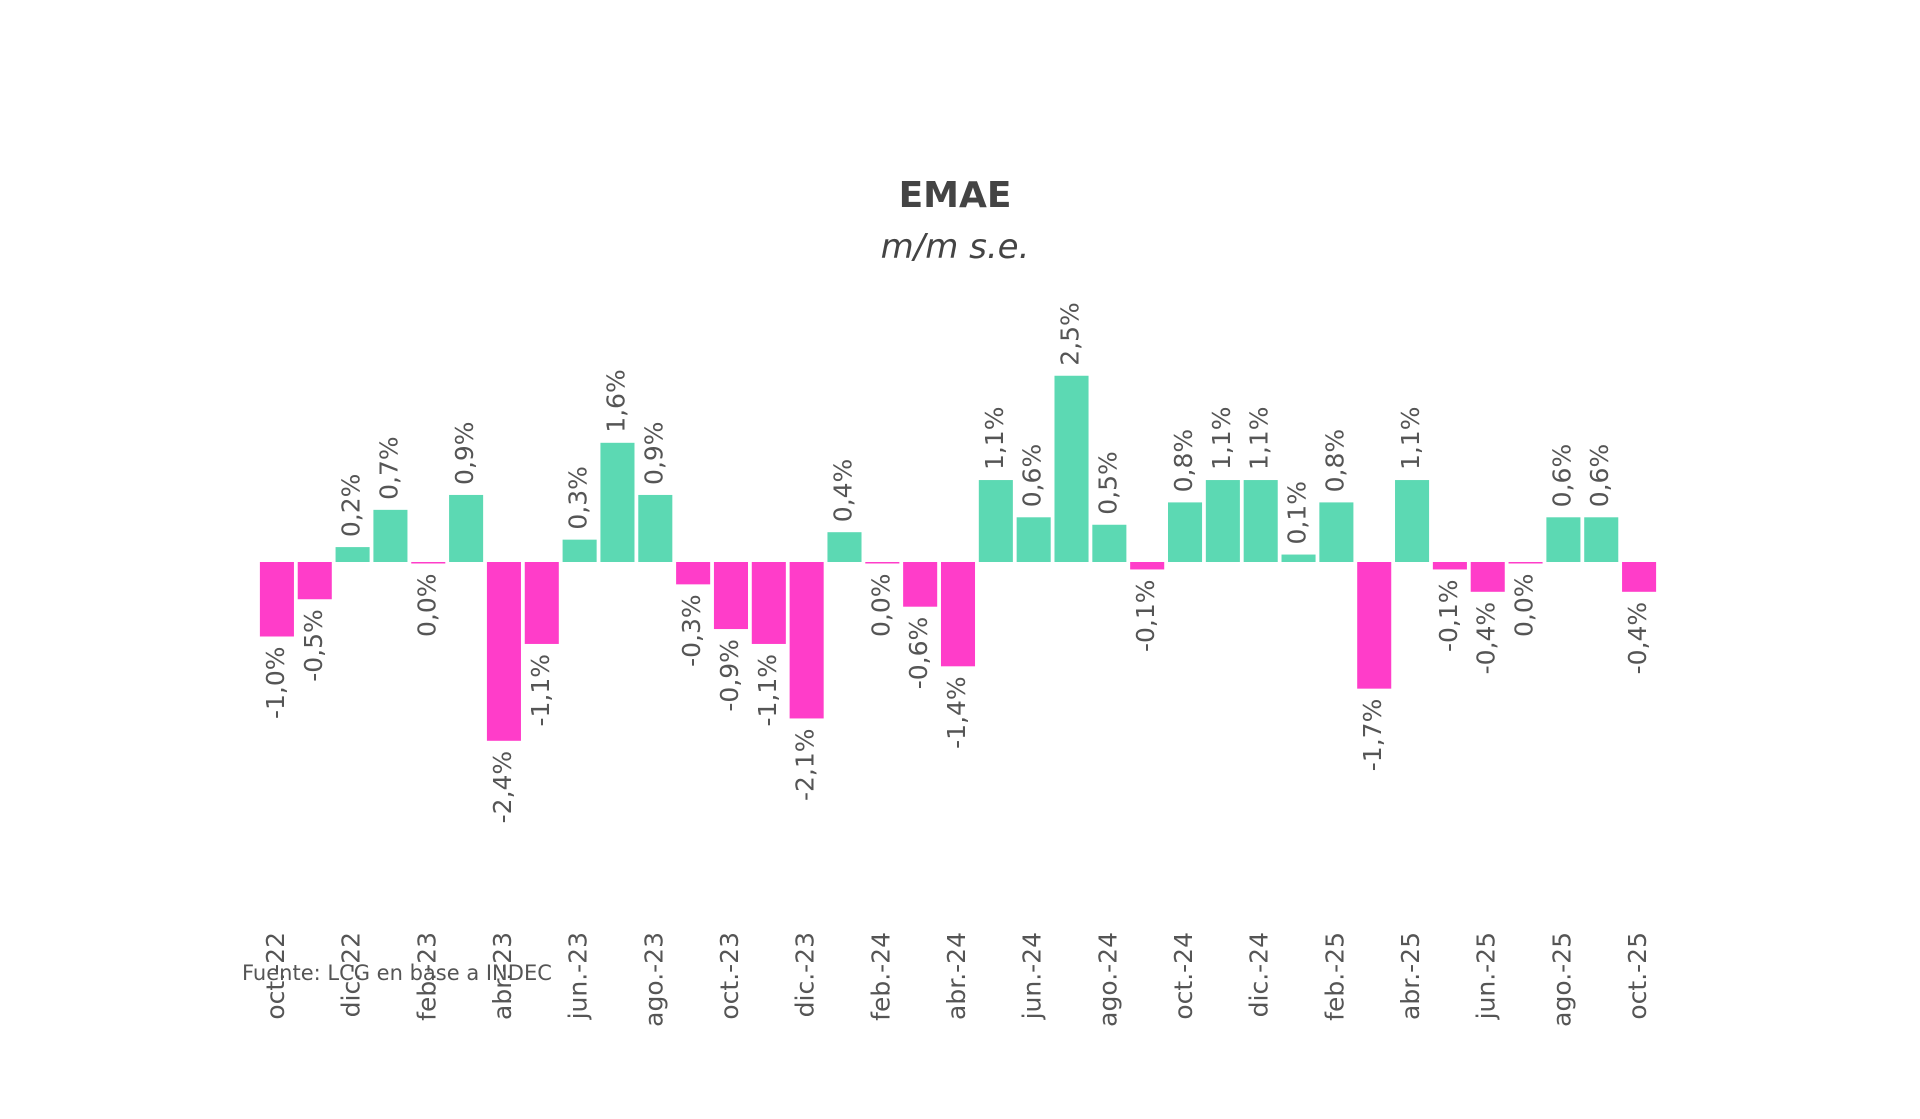 This screenshot has height=1119, width=1920. I want to click on x-tick-label: oct.-25, so click(1637, 976).